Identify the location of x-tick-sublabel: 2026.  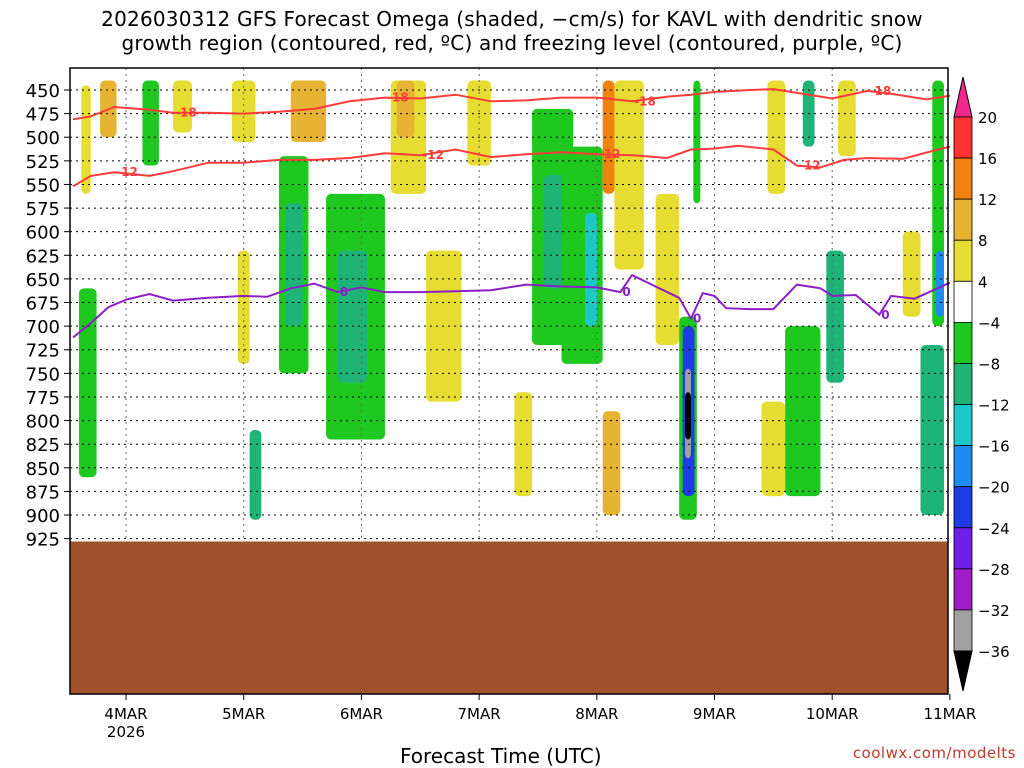
(126, 732).